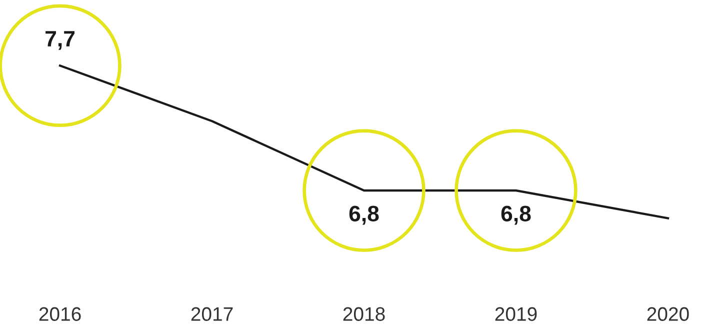  What do you see at coordinates (516, 314) in the screenshot?
I see `x-tick-label: 2019` at bounding box center [516, 314].